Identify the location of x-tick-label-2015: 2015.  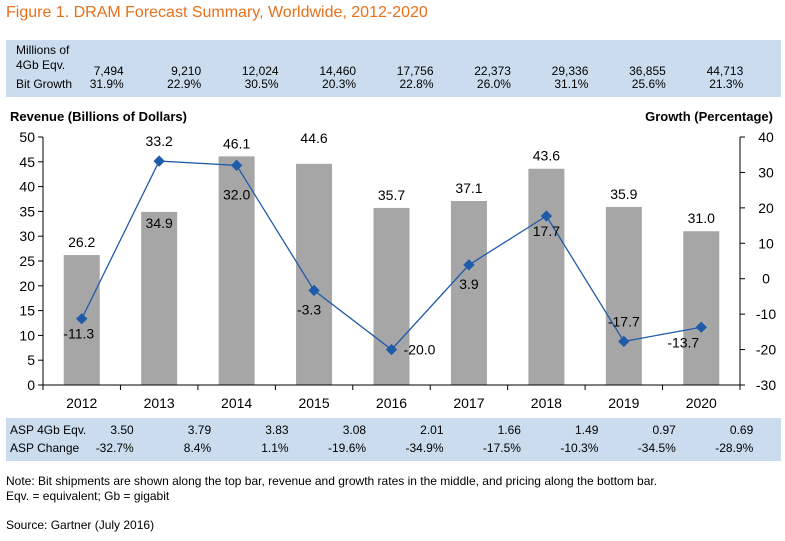
(313, 403).